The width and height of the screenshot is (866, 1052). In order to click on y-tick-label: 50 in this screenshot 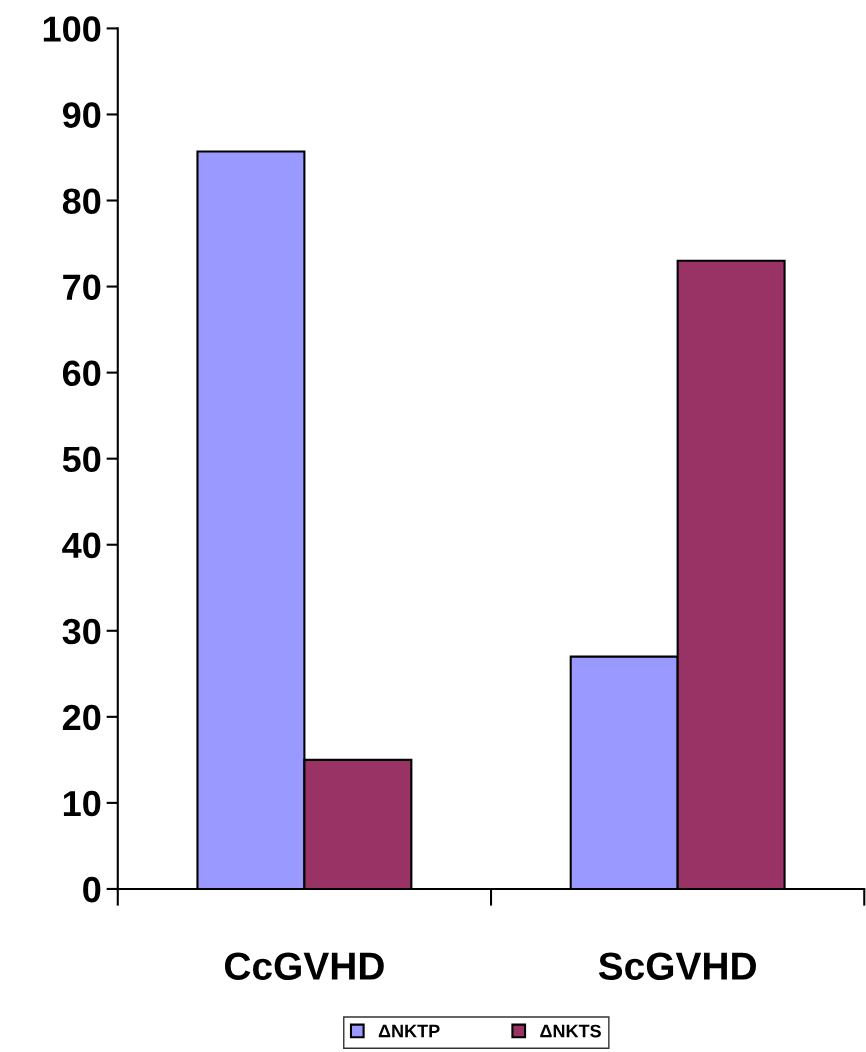, I will do `click(81, 459)`.